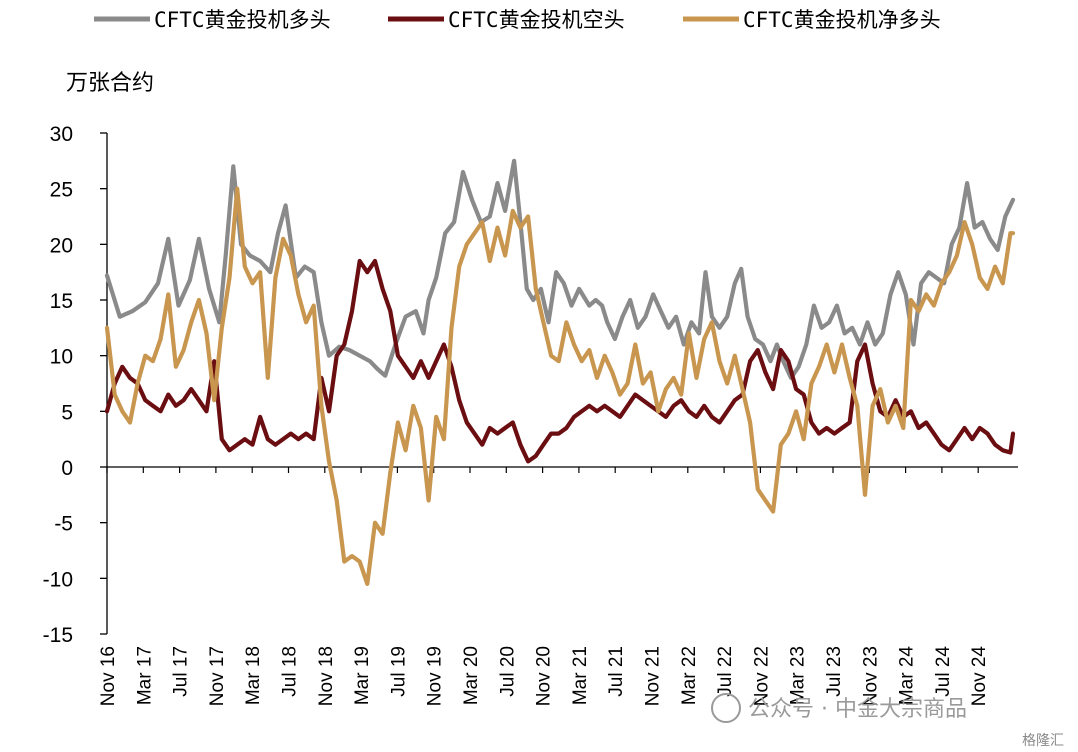  Describe the element at coordinates (67, 468) in the screenshot. I see `y-tick-label: 0` at that location.